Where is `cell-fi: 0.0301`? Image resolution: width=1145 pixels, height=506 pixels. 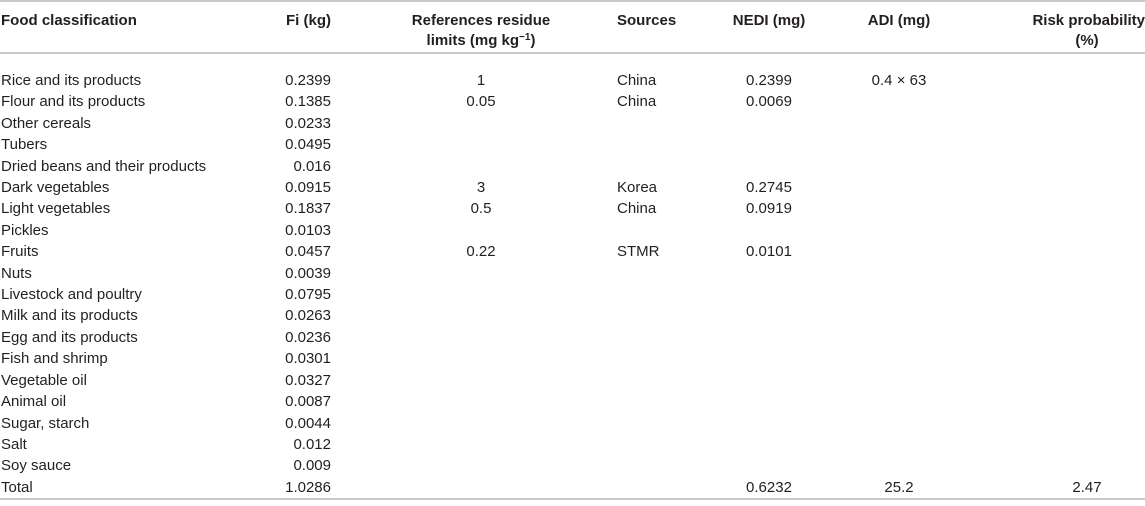
cell-fi: 0.0301 is located at coordinates (308, 359).